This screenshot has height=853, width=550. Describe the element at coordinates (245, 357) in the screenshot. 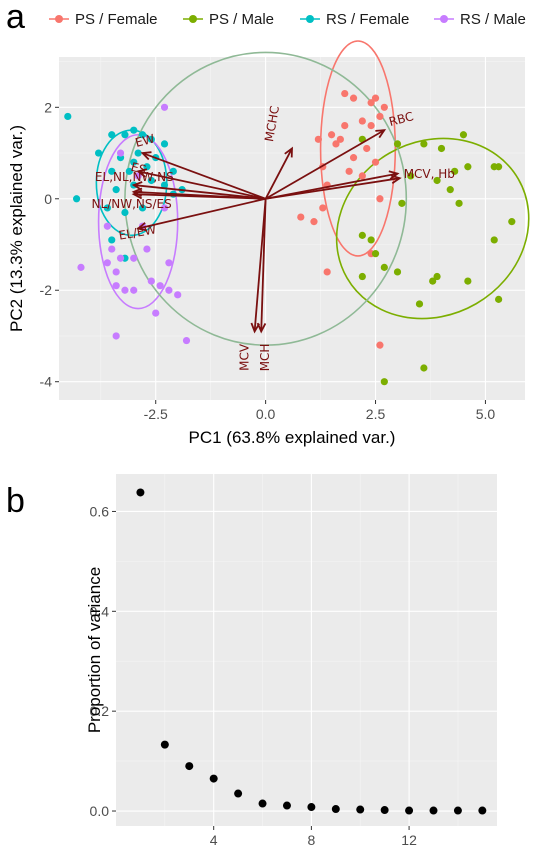

I see `variable-label: MCV` at that location.